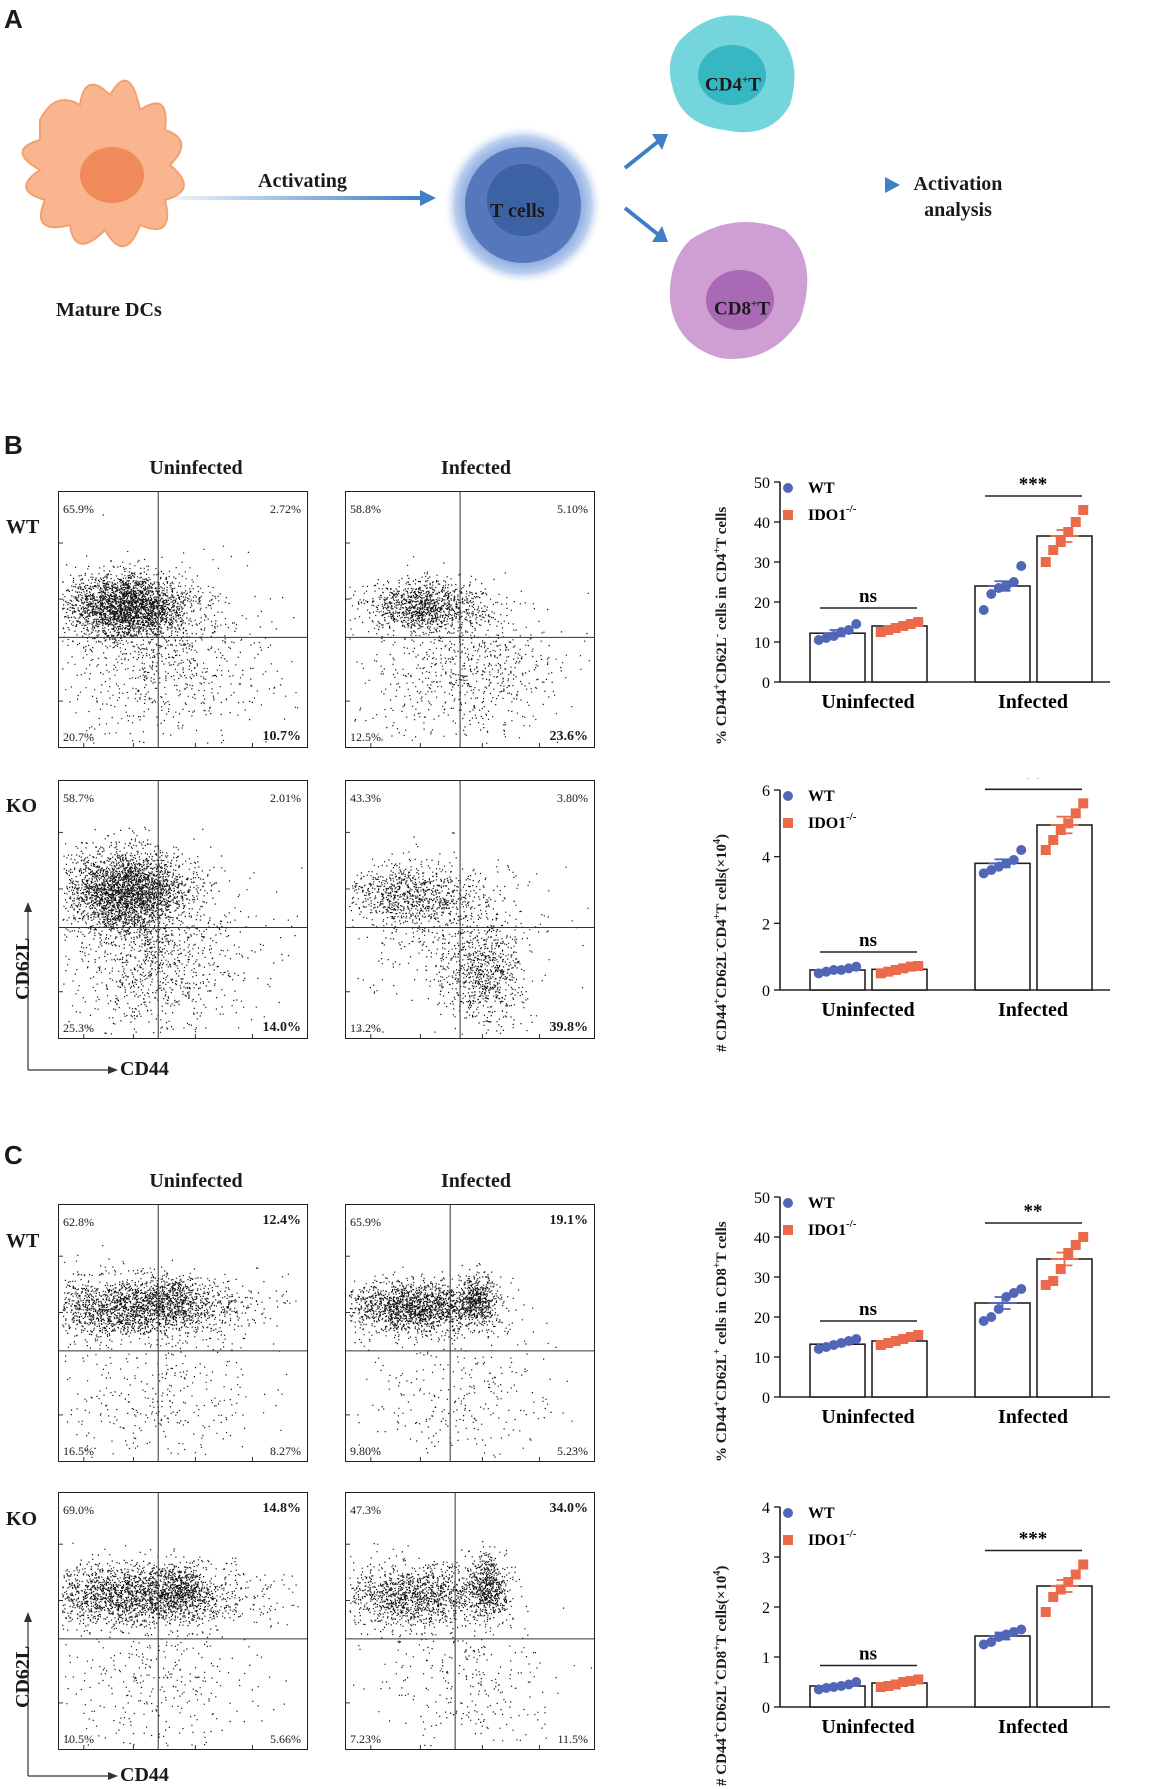  Describe the element at coordinates (196, 1181) in the screenshot. I see `c-col-uninfected: Uninfected` at that location.